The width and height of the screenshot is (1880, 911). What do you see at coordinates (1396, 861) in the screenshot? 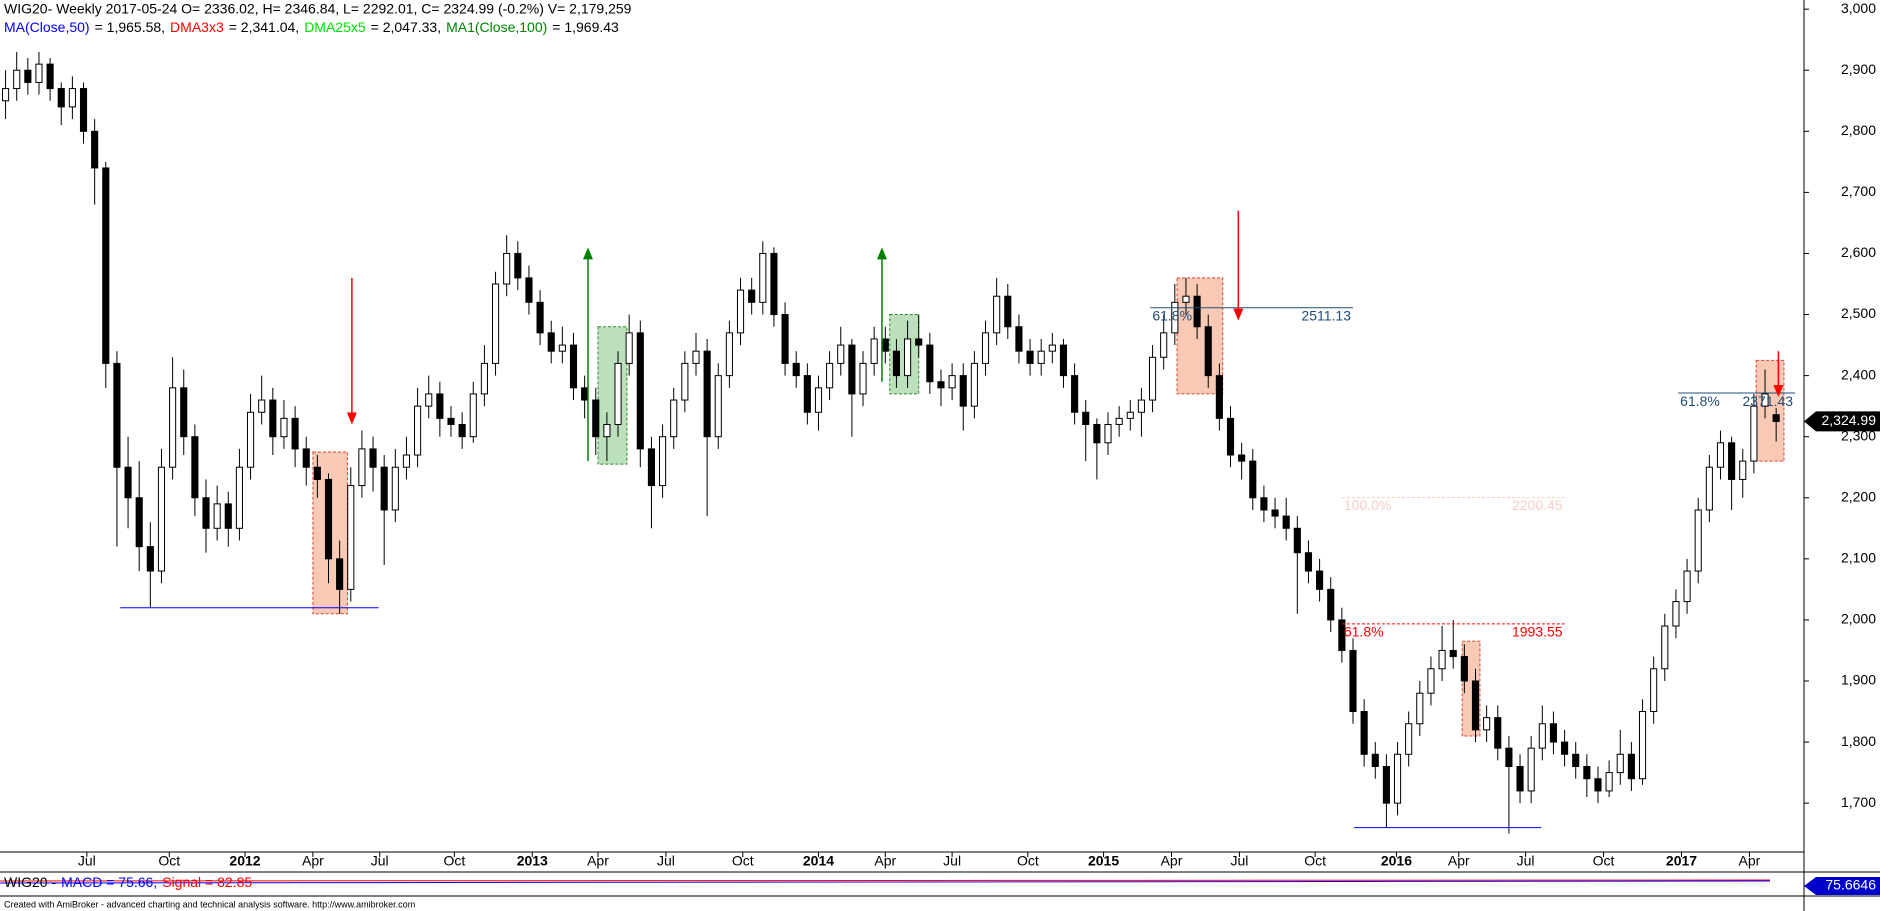
I see `x-tick-label: 2016` at bounding box center [1396, 861].